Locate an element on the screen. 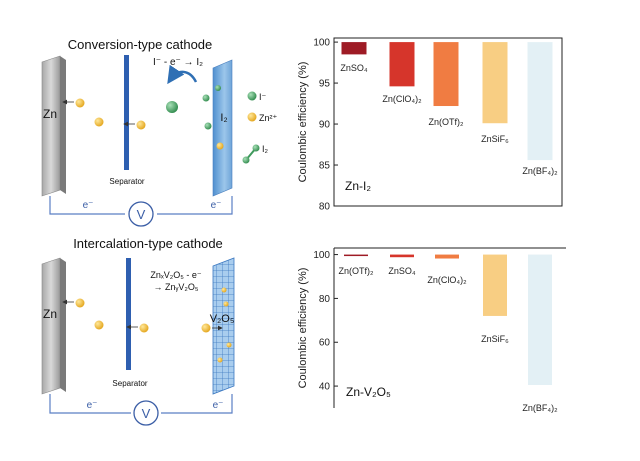  reaction-line-1: ZnₓV₂O₅ - e⁻ is located at coordinates (176, 275).